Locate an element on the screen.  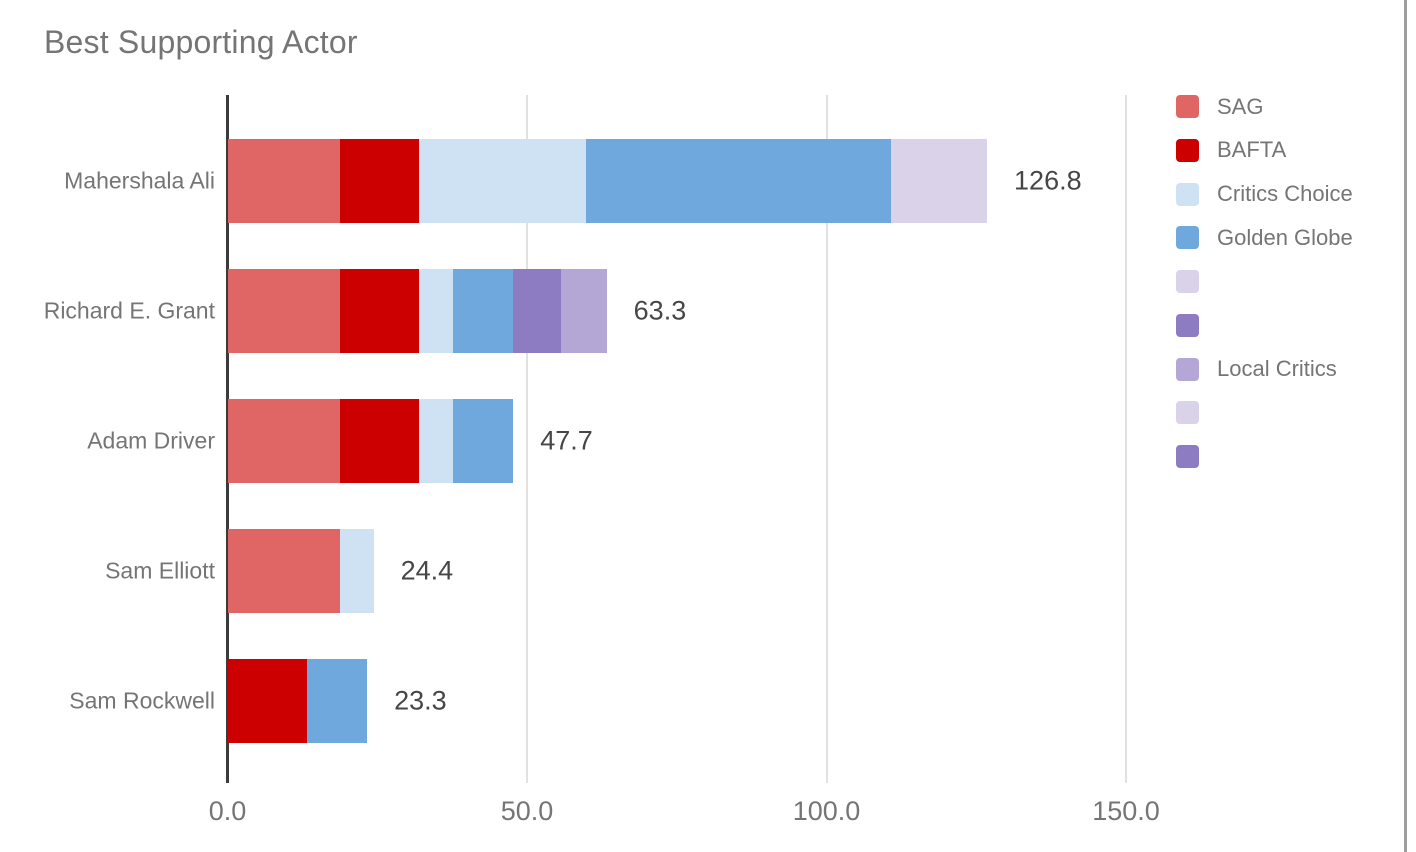
right-border-divider is located at coordinates (1405, 426).